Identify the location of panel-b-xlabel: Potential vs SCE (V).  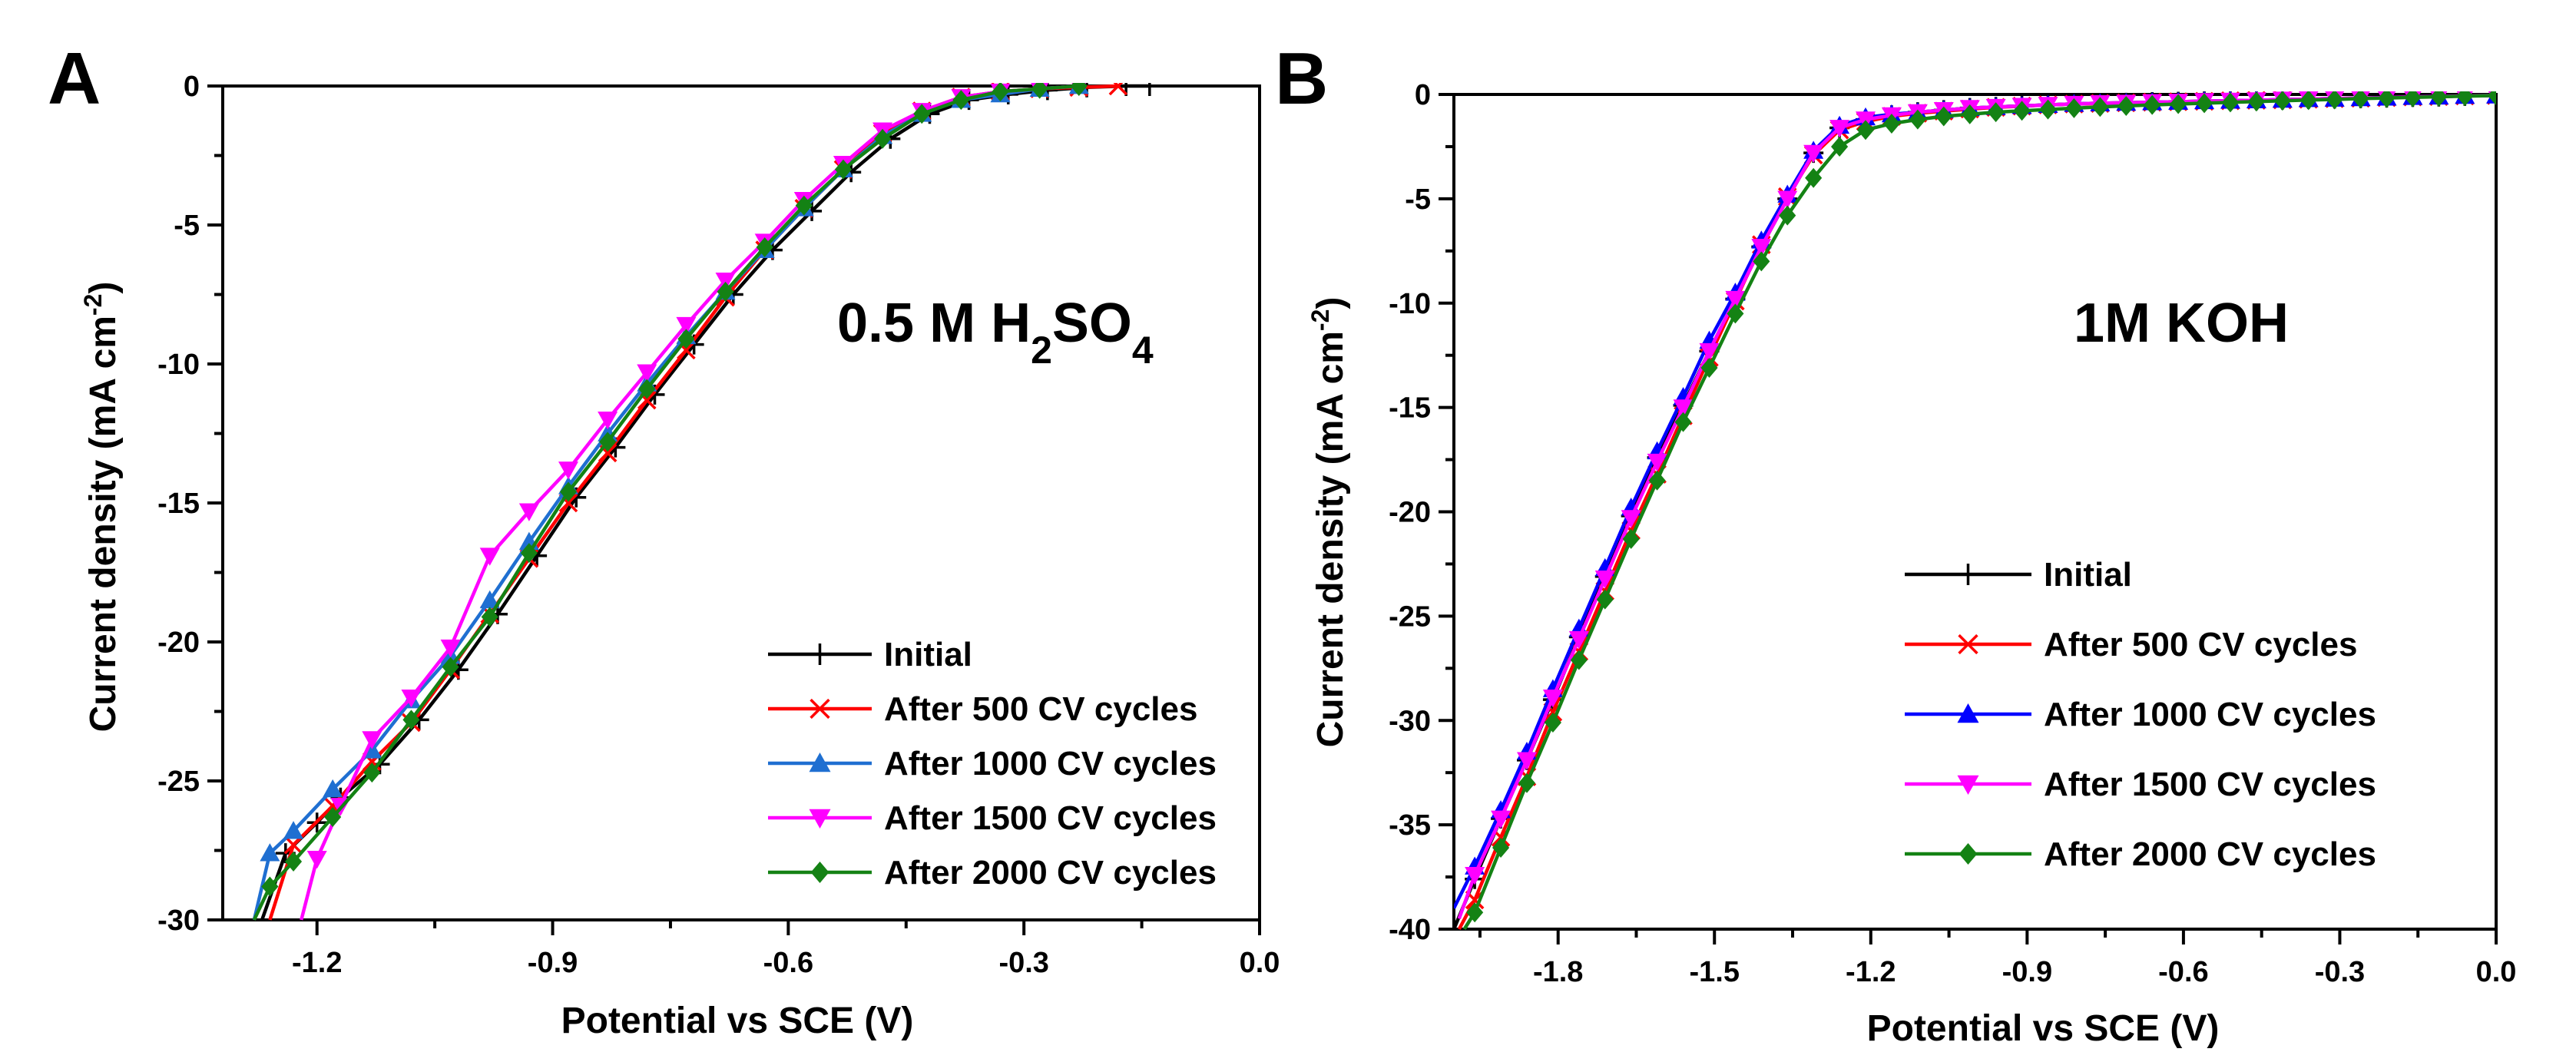
(2043, 1028).